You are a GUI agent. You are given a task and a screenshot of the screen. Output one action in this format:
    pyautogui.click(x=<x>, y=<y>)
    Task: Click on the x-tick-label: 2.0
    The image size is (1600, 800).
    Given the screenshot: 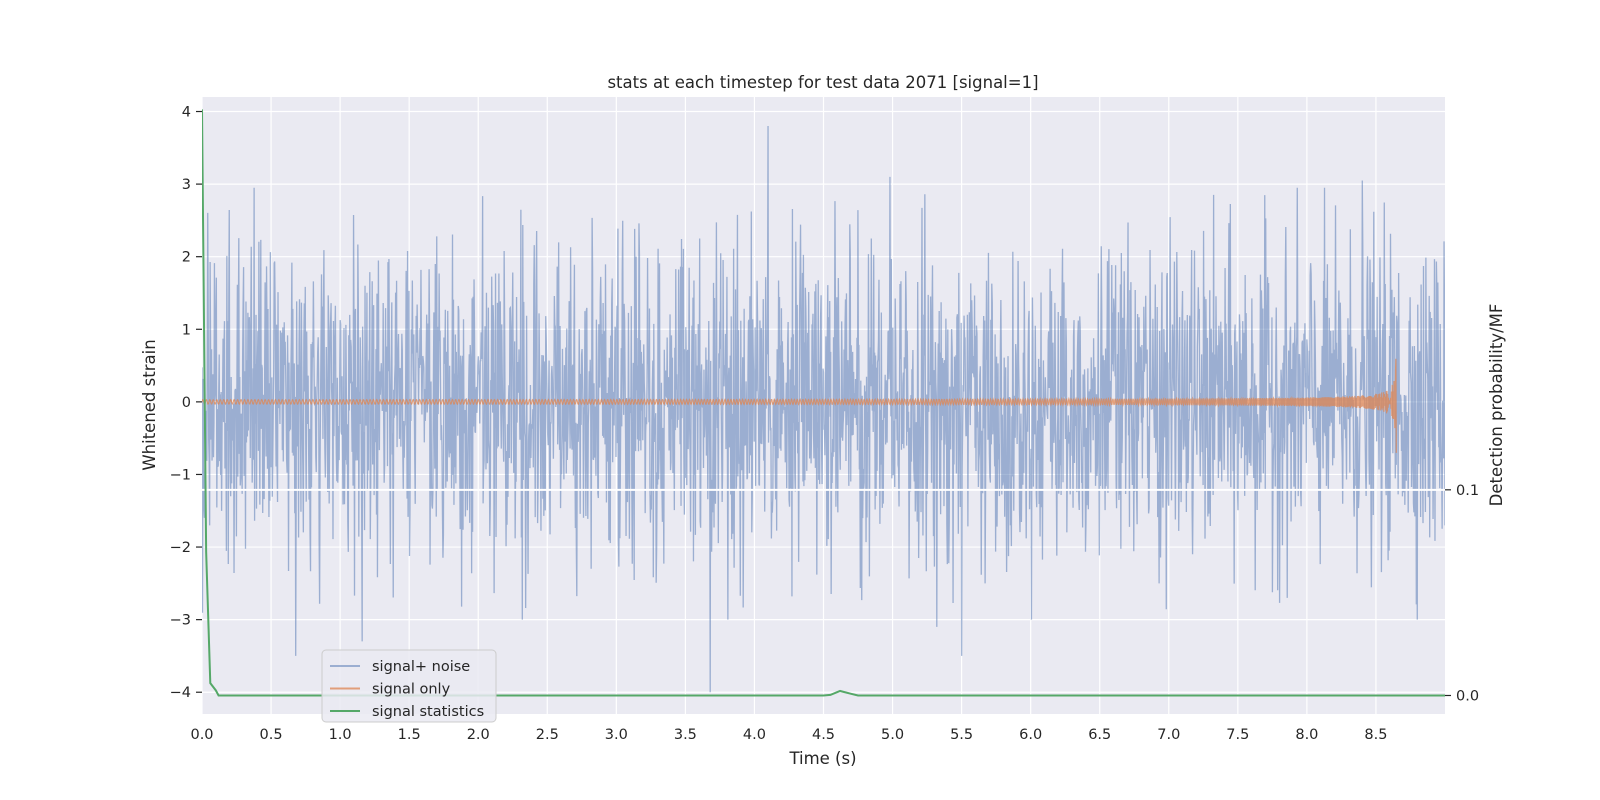 What is the action you would take?
    pyautogui.click(x=478, y=735)
    